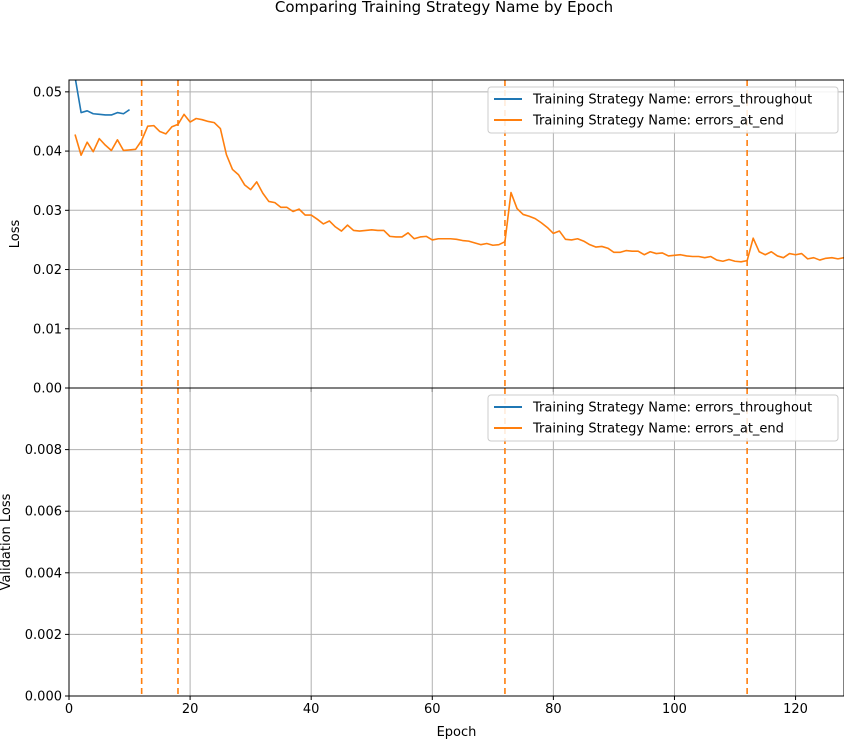 The height and width of the screenshot is (739, 844). What do you see at coordinates (7, 541) in the screenshot?
I see `y-axis-label: Validation Loss` at bounding box center [7, 541].